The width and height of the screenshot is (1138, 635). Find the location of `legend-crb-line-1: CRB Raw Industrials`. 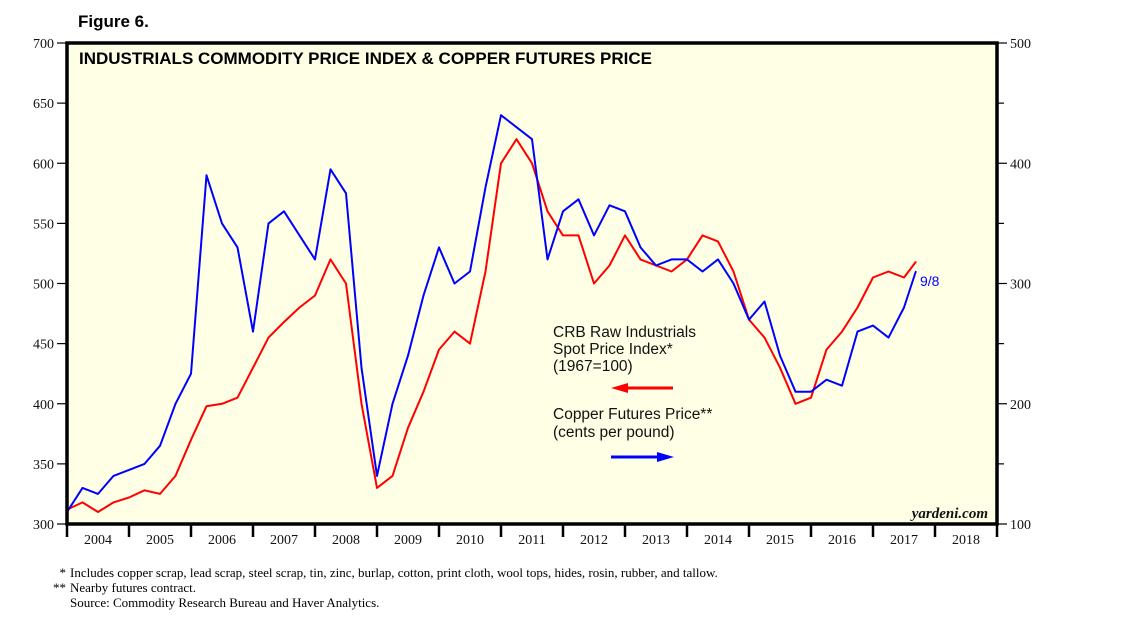

legend-crb-line-1: CRB Raw Industrials is located at coordinates (624, 332).